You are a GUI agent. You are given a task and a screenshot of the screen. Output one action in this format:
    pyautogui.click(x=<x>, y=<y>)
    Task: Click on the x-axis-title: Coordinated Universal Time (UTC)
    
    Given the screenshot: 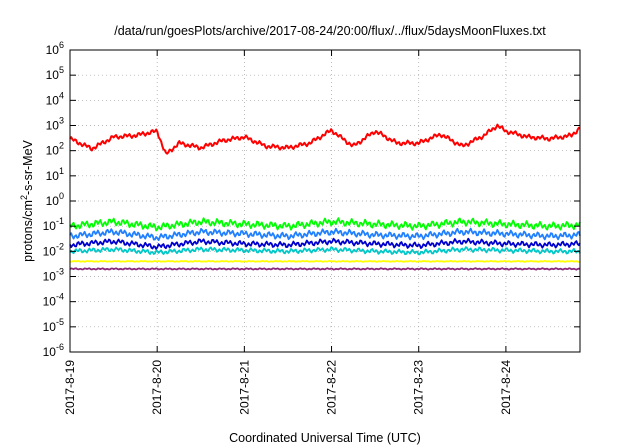 What is the action you would take?
    pyautogui.click(x=325, y=438)
    